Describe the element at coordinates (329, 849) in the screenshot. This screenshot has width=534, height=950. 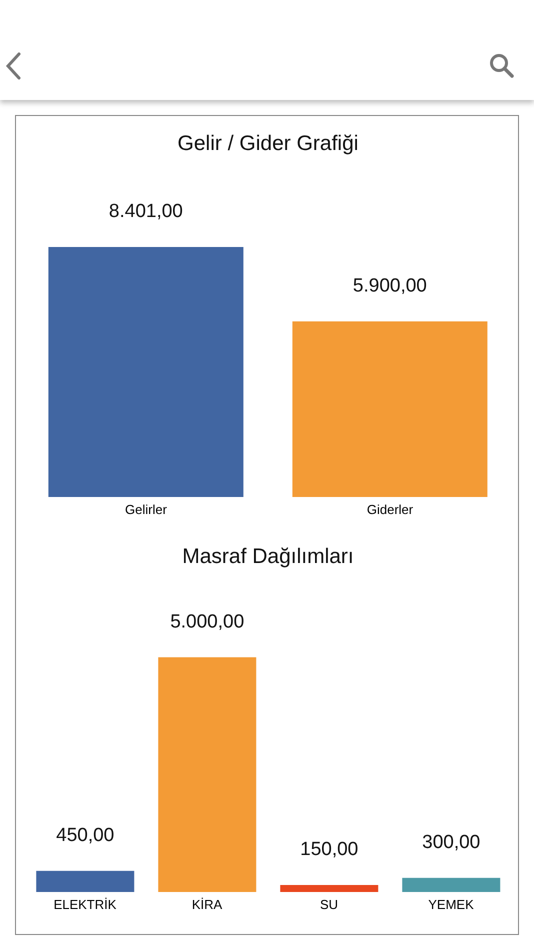
I see `data-label: 150,00` at that location.